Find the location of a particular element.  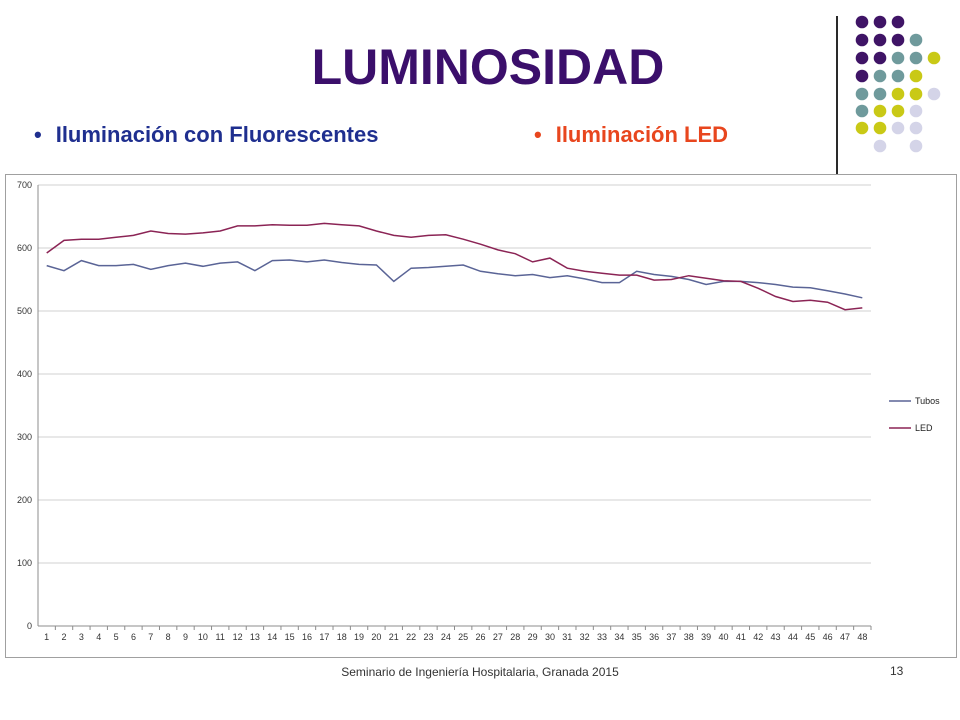

x-tick-label: 5 is located at coordinates (116, 637).